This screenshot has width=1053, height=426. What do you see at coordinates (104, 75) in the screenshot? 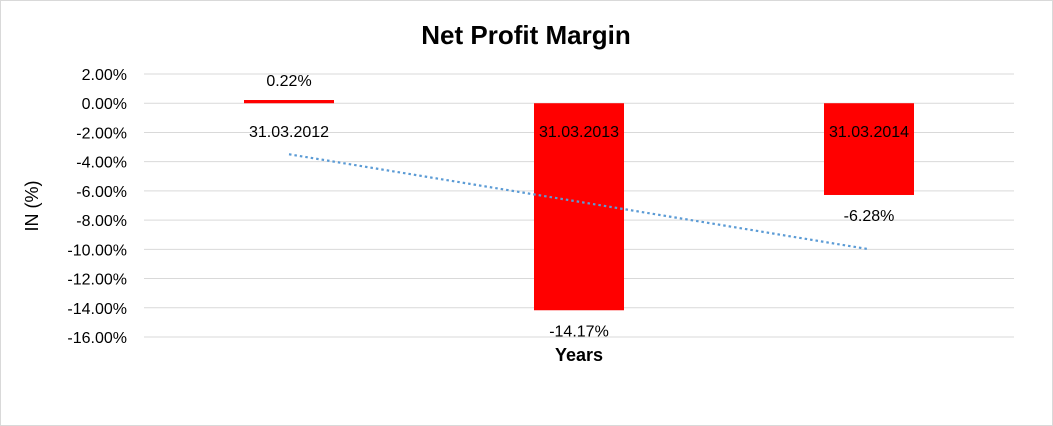
I see `y-tick-label: 2.00%` at bounding box center [104, 75].